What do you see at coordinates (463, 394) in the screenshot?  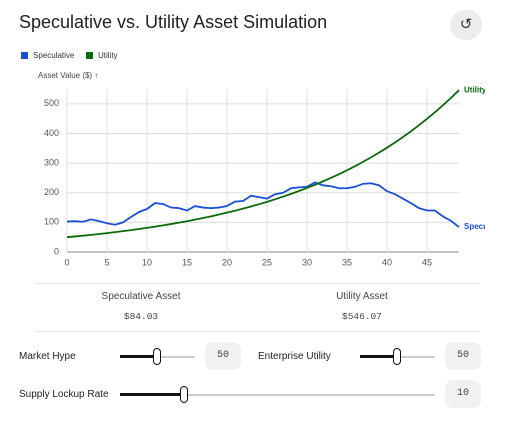 I see `value-box: 10` at bounding box center [463, 394].